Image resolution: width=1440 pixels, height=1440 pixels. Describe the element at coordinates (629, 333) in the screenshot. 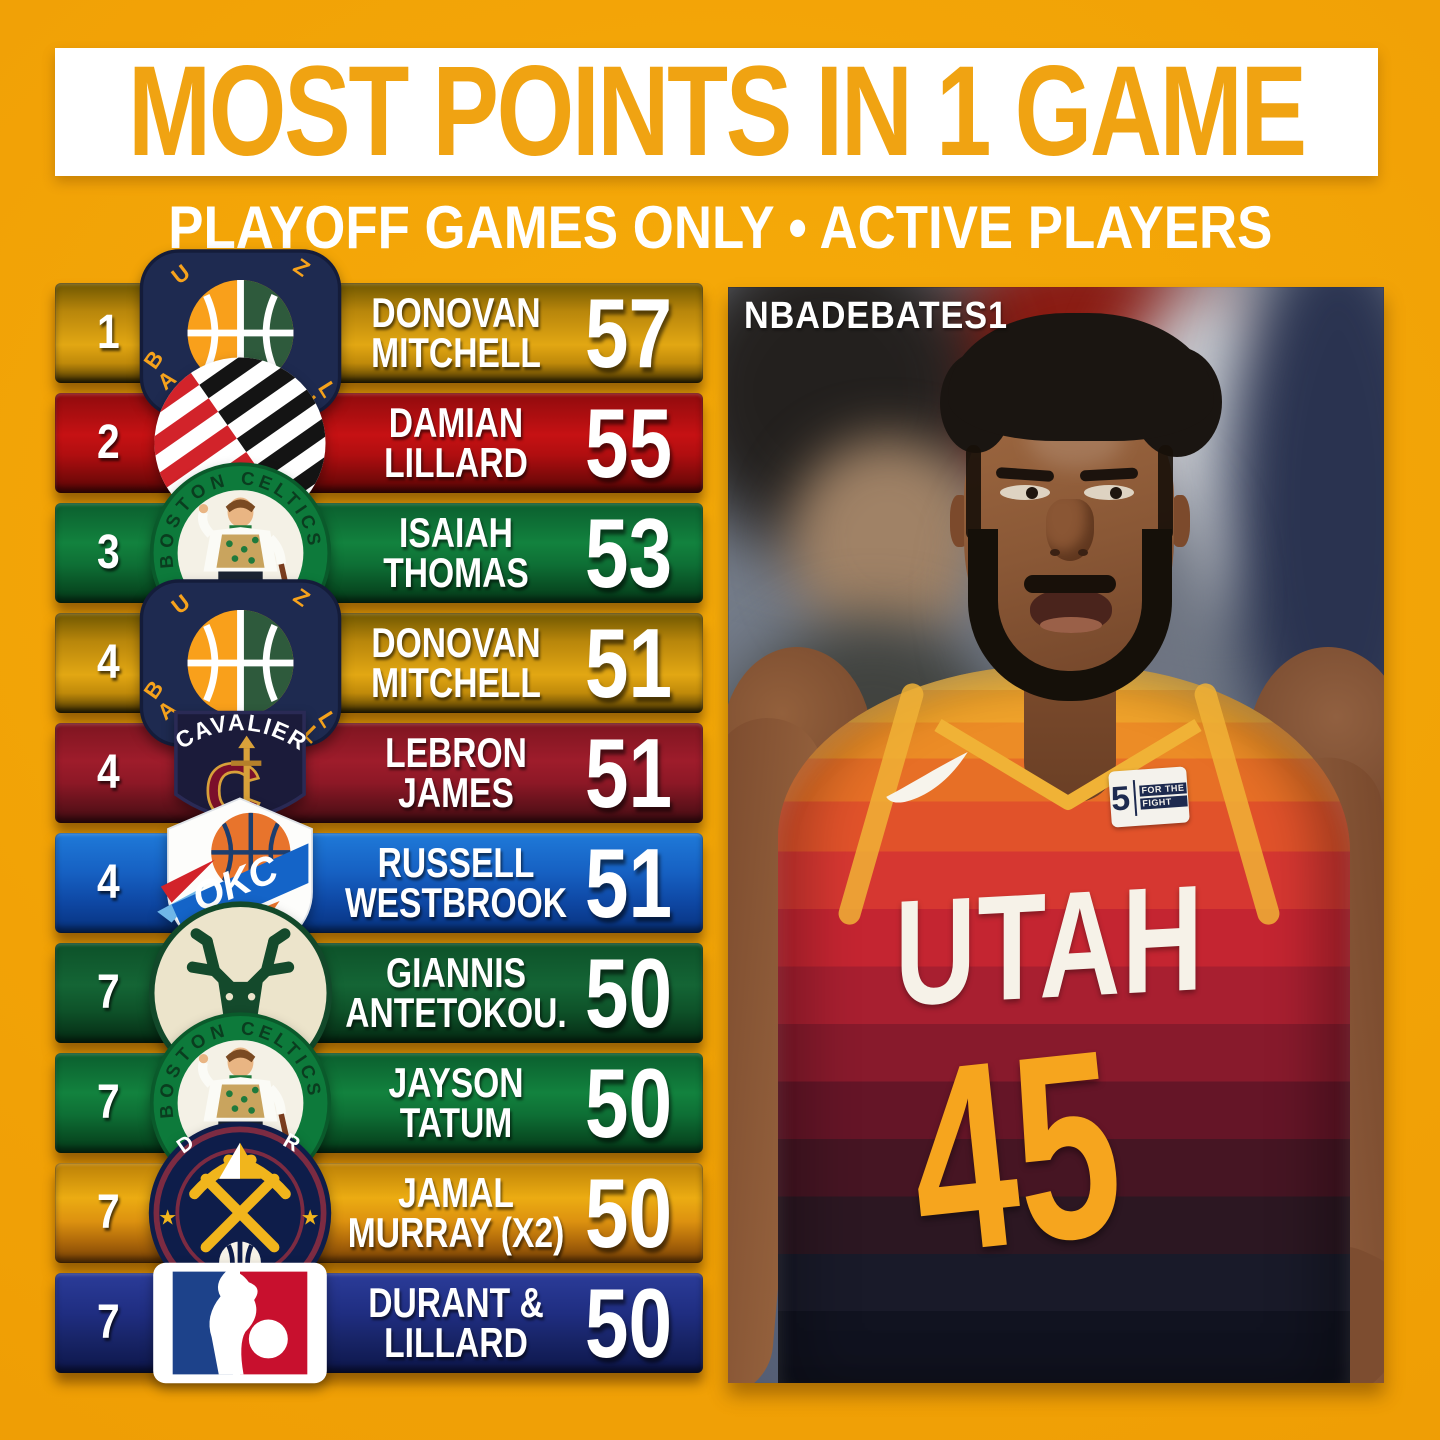

I see `points-value: 57` at that location.